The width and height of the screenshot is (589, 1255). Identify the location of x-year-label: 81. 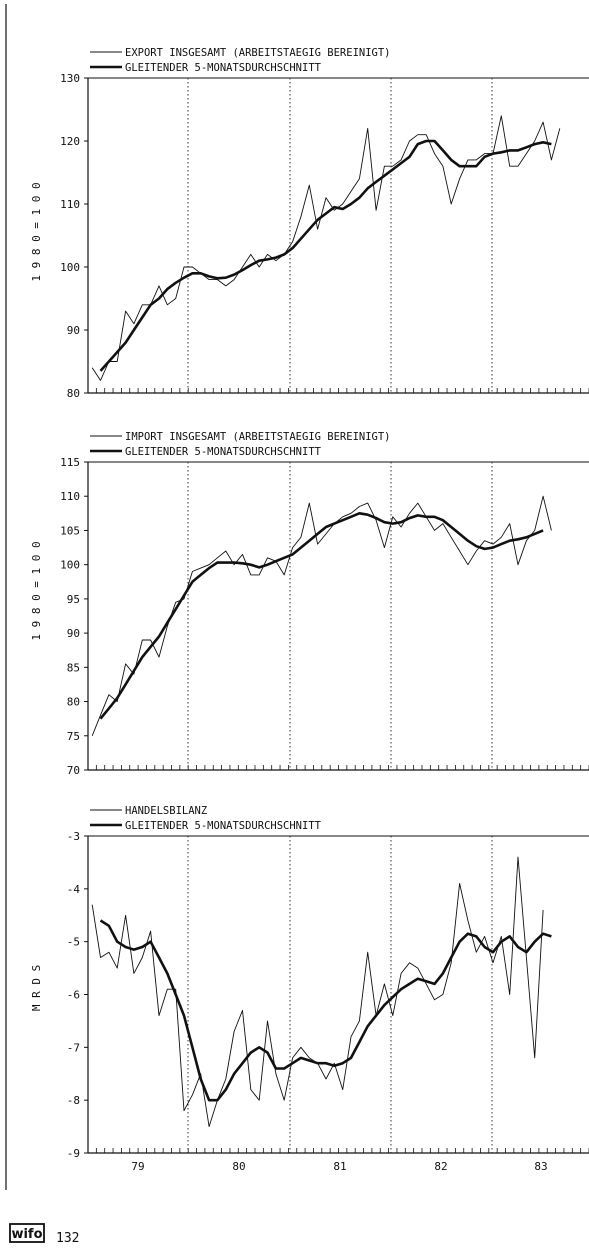
(339, 1166).